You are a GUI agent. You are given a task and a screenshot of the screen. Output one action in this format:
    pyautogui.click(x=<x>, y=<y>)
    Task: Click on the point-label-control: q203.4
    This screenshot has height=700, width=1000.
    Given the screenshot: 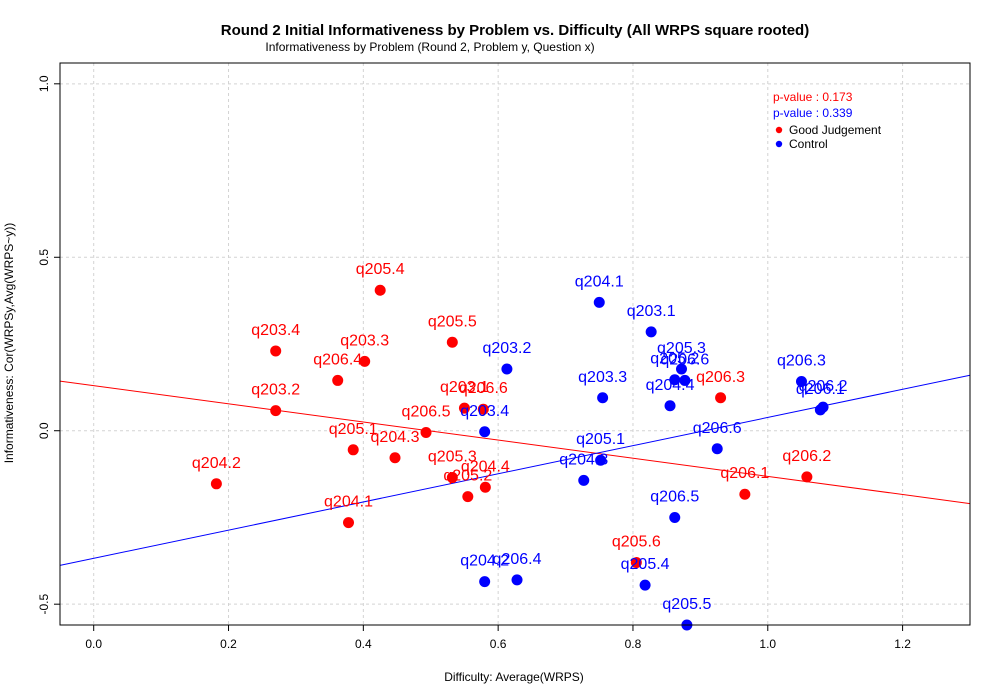 What is the action you would take?
    pyautogui.click(x=484, y=411)
    